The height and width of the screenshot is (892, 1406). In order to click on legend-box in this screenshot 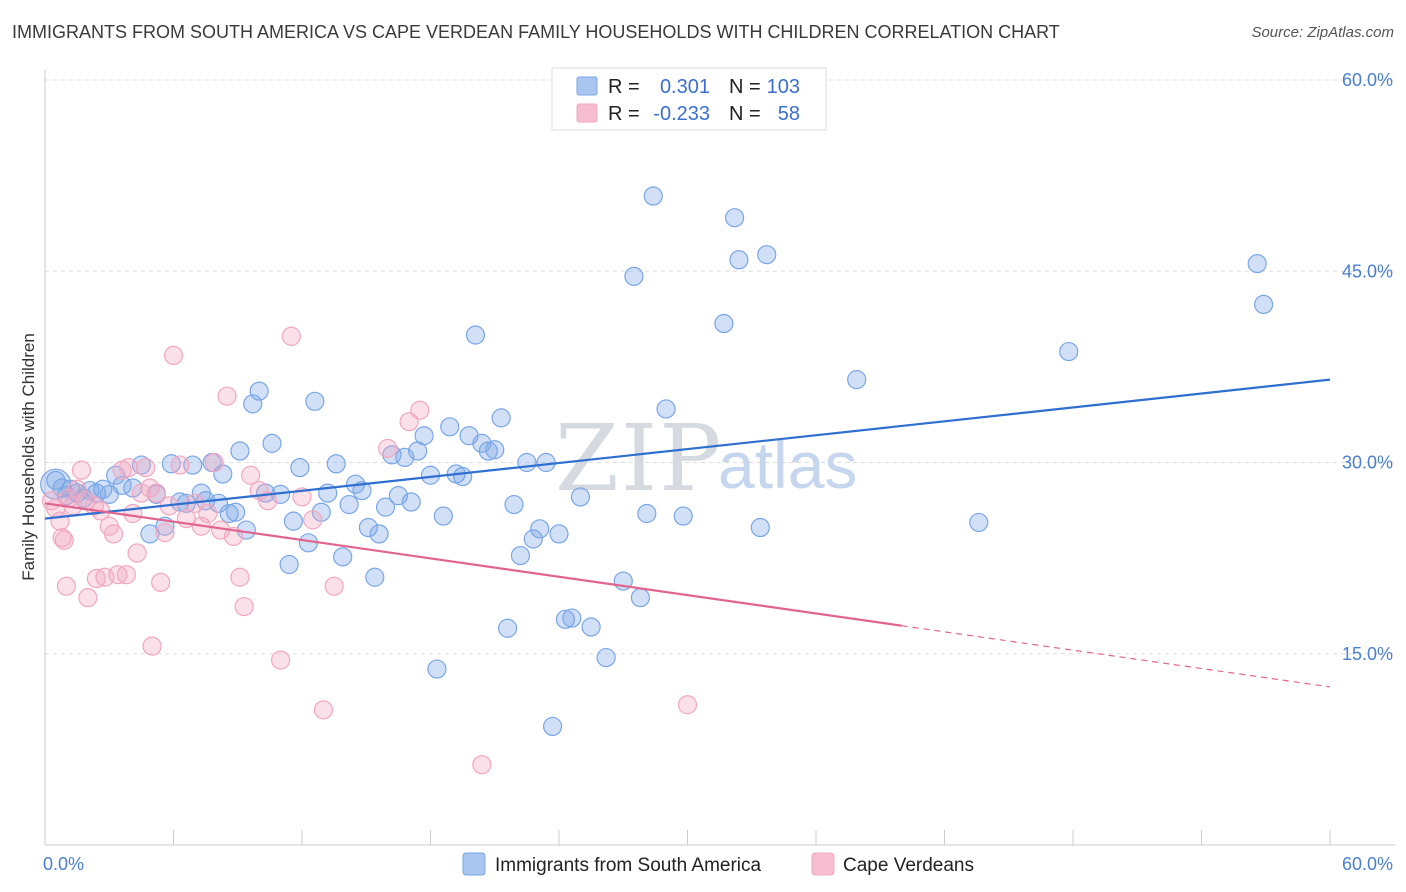, I will do `click(689, 99)`.